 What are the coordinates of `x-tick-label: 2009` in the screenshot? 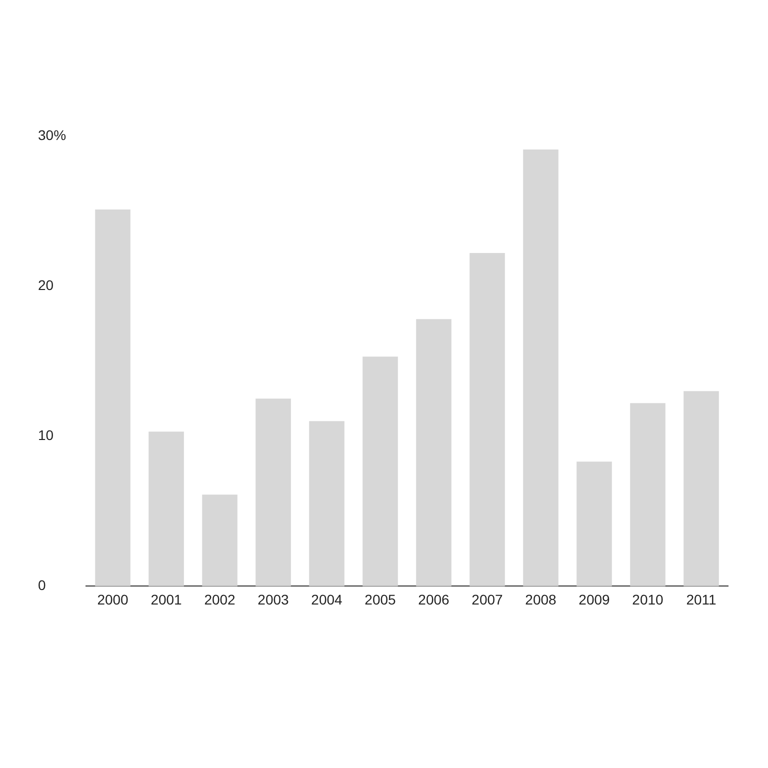 It's located at (594, 599).